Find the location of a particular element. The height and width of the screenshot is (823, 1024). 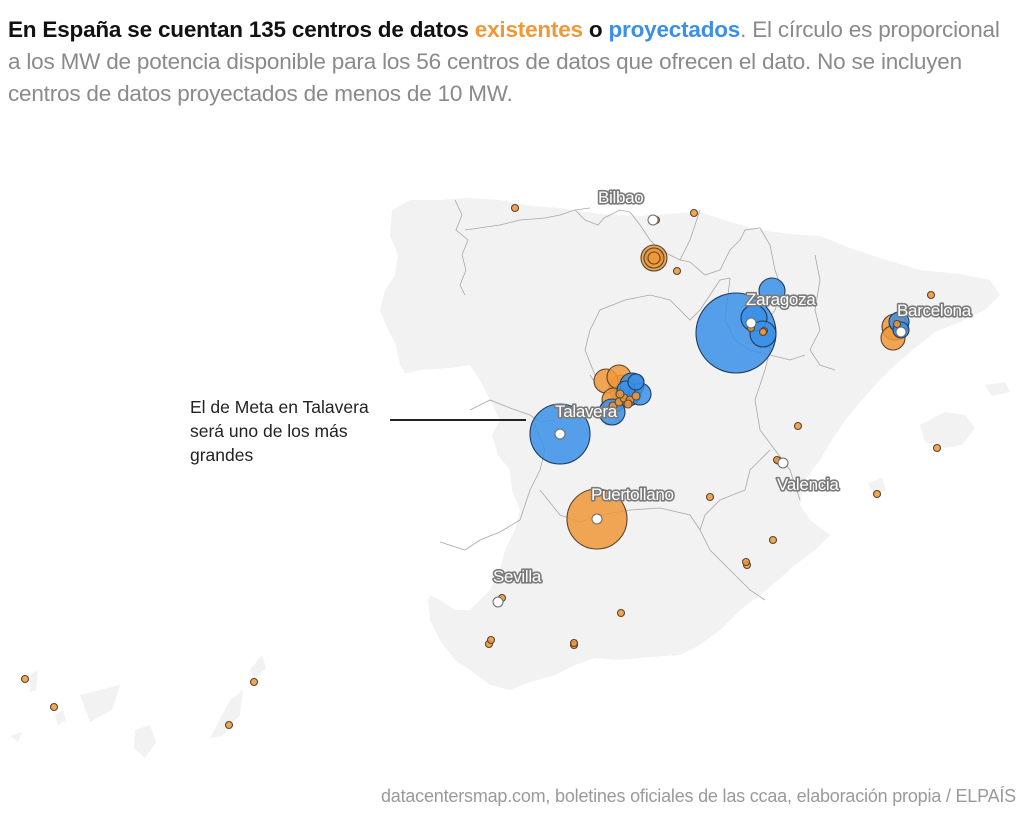

city-label-talavera: Talavera is located at coordinates (586, 411).